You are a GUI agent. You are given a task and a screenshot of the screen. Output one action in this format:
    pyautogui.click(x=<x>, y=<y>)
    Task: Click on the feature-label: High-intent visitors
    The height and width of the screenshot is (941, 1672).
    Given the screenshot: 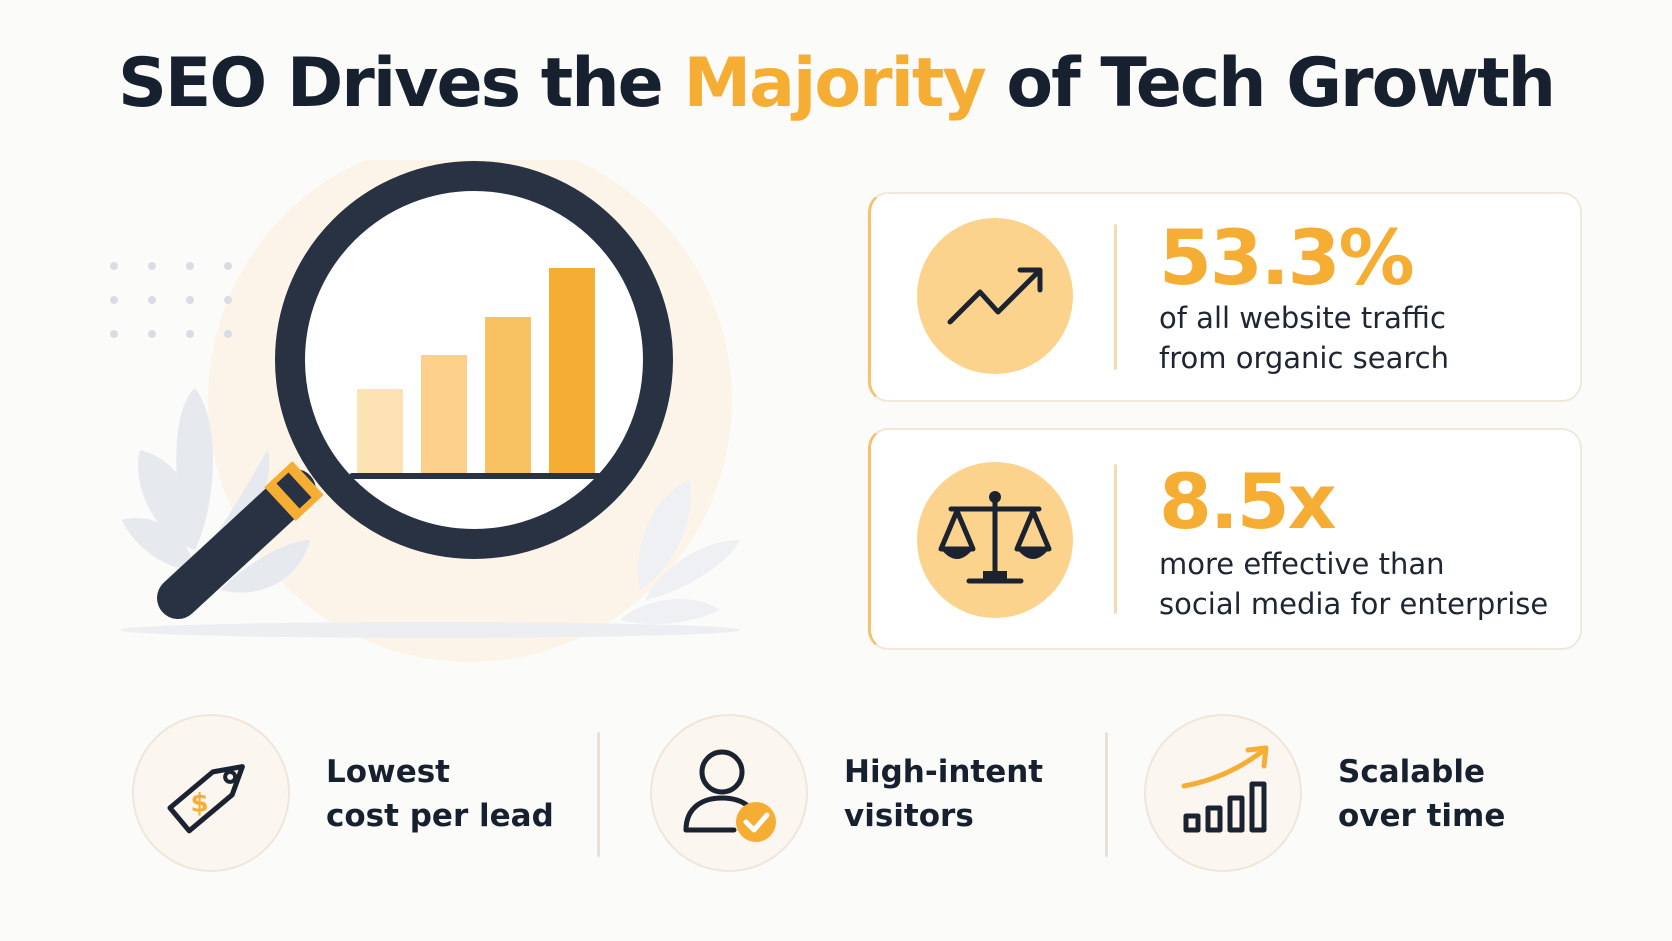 What is the action you would take?
    pyautogui.click(x=974, y=794)
    